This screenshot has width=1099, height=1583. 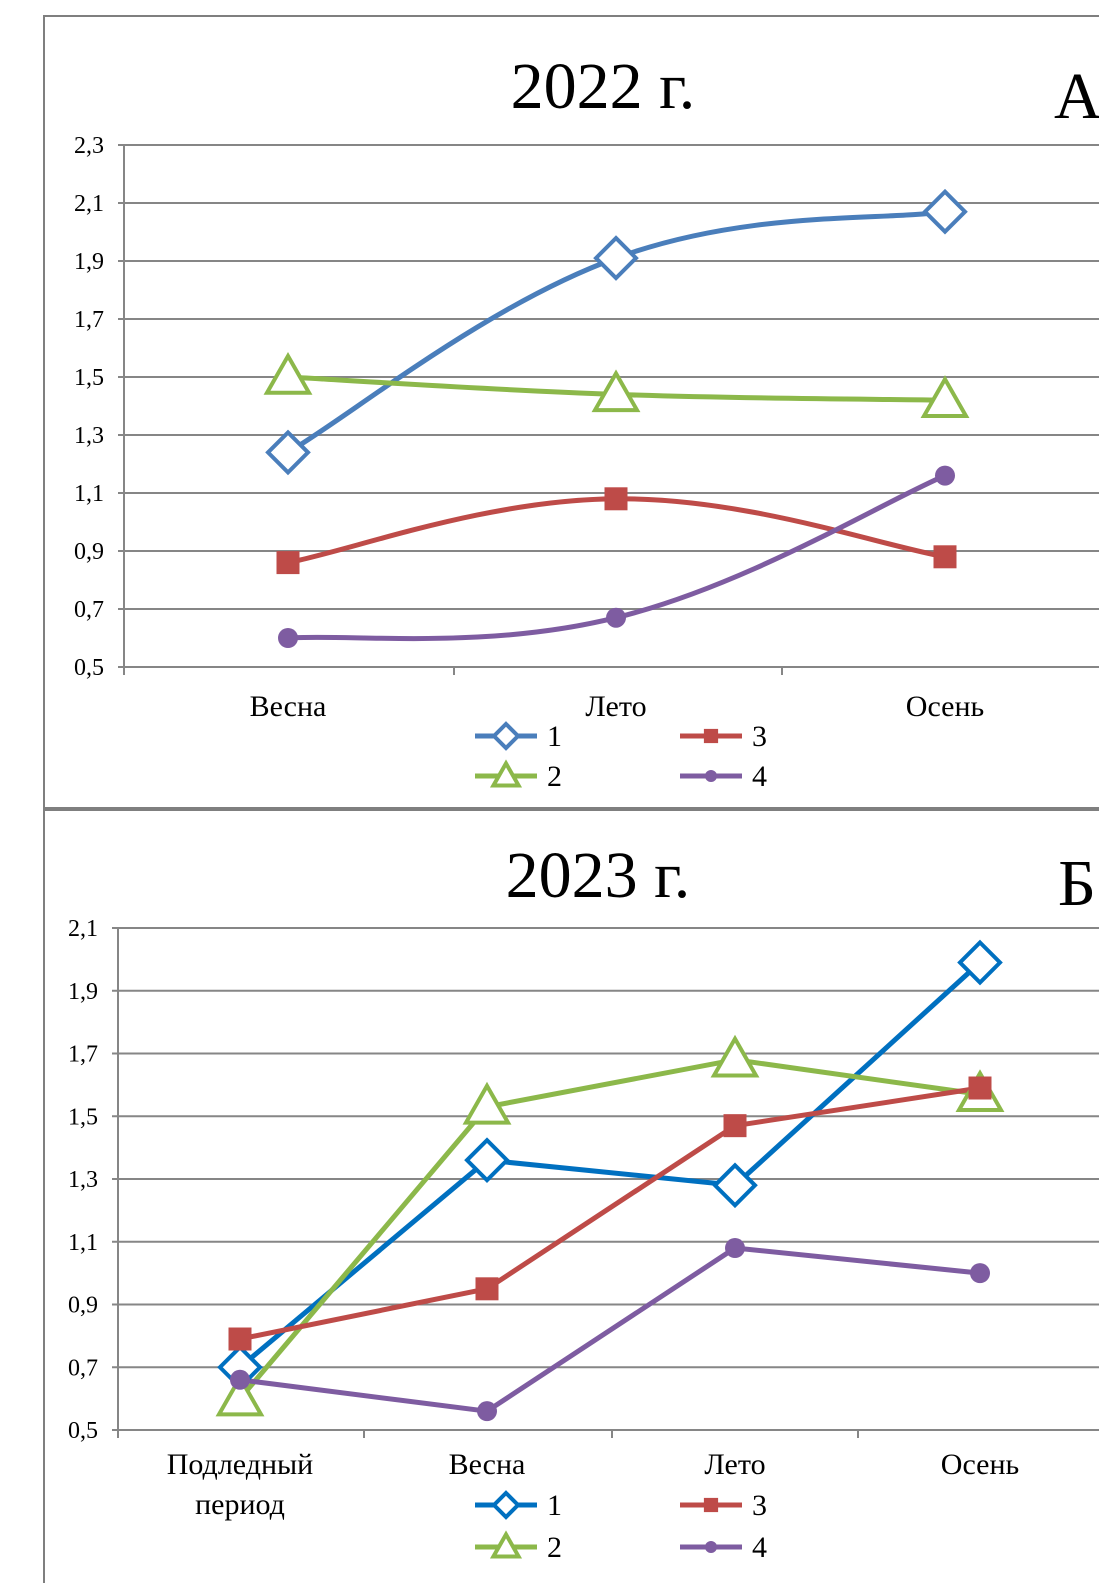 I want to click on panel-label-a: А, so click(x=1076, y=96).